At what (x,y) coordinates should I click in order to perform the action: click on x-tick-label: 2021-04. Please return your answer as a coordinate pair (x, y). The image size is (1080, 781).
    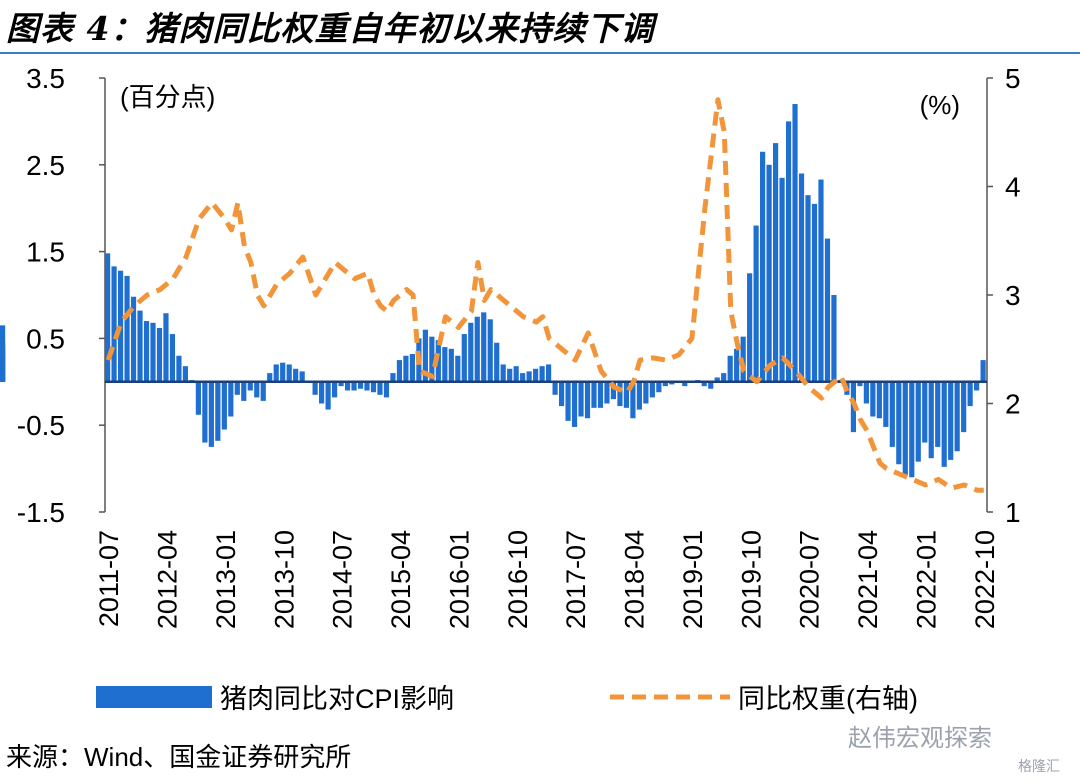
    Looking at the image, I should click on (868, 579).